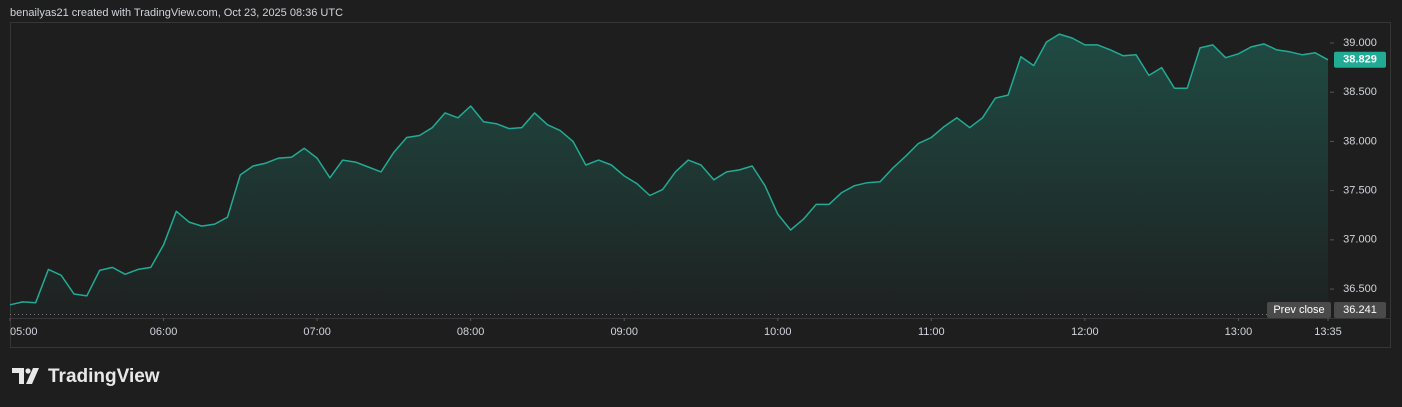 The image size is (1402, 407). What do you see at coordinates (25, 376) in the screenshot?
I see `brand-logo` at bounding box center [25, 376].